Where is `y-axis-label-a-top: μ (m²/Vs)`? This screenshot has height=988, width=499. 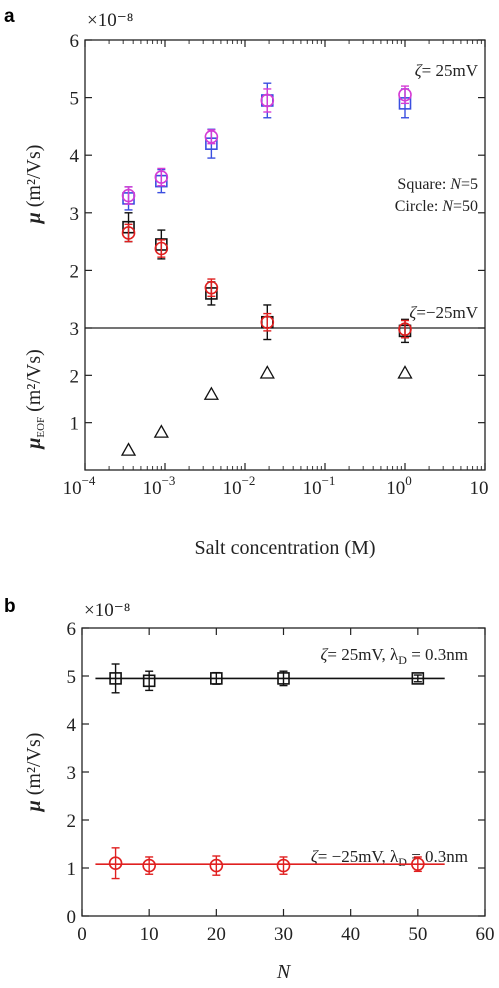 y-axis-label-a-top: μ (m²/Vs) is located at coordinates (34, 185).